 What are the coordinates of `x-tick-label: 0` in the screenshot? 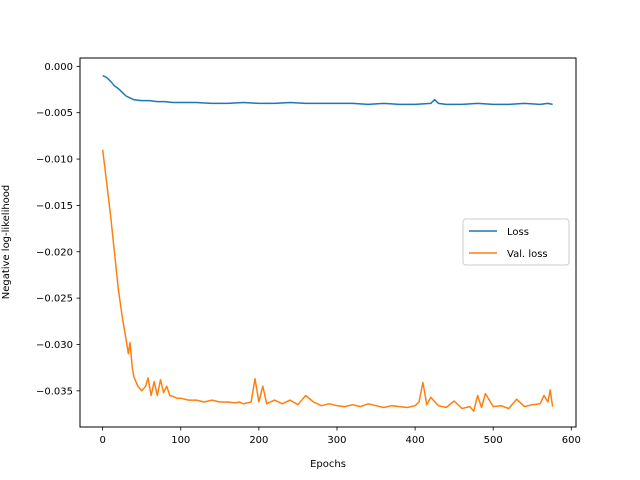 It's located at (102, 440).